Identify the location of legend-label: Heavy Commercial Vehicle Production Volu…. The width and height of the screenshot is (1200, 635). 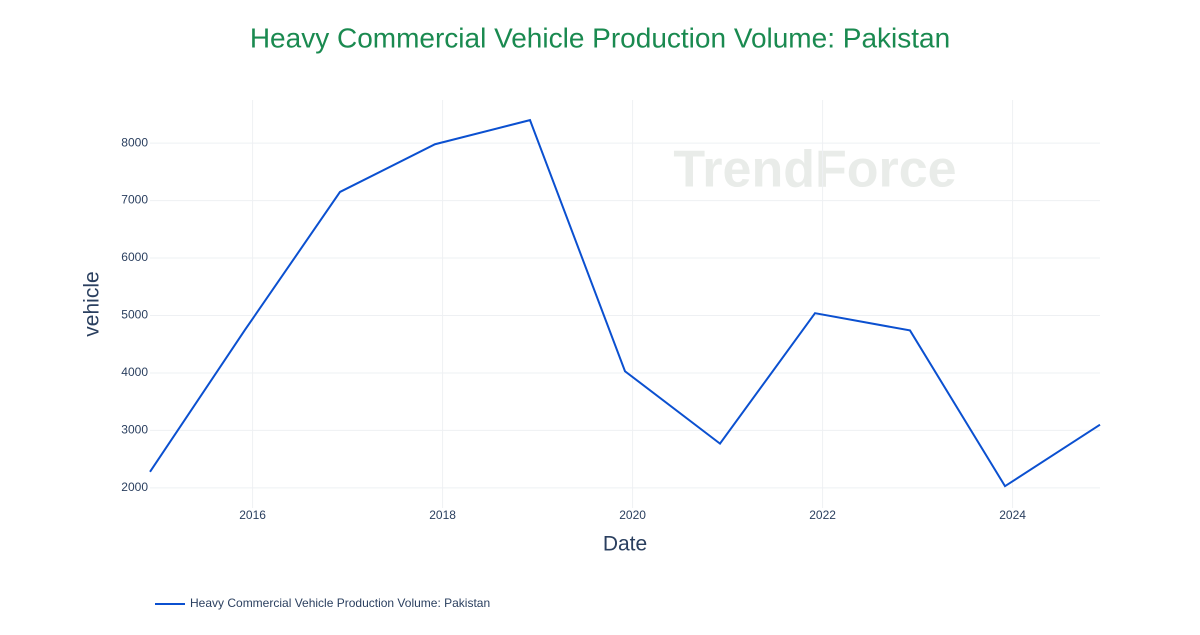
(340, 603).